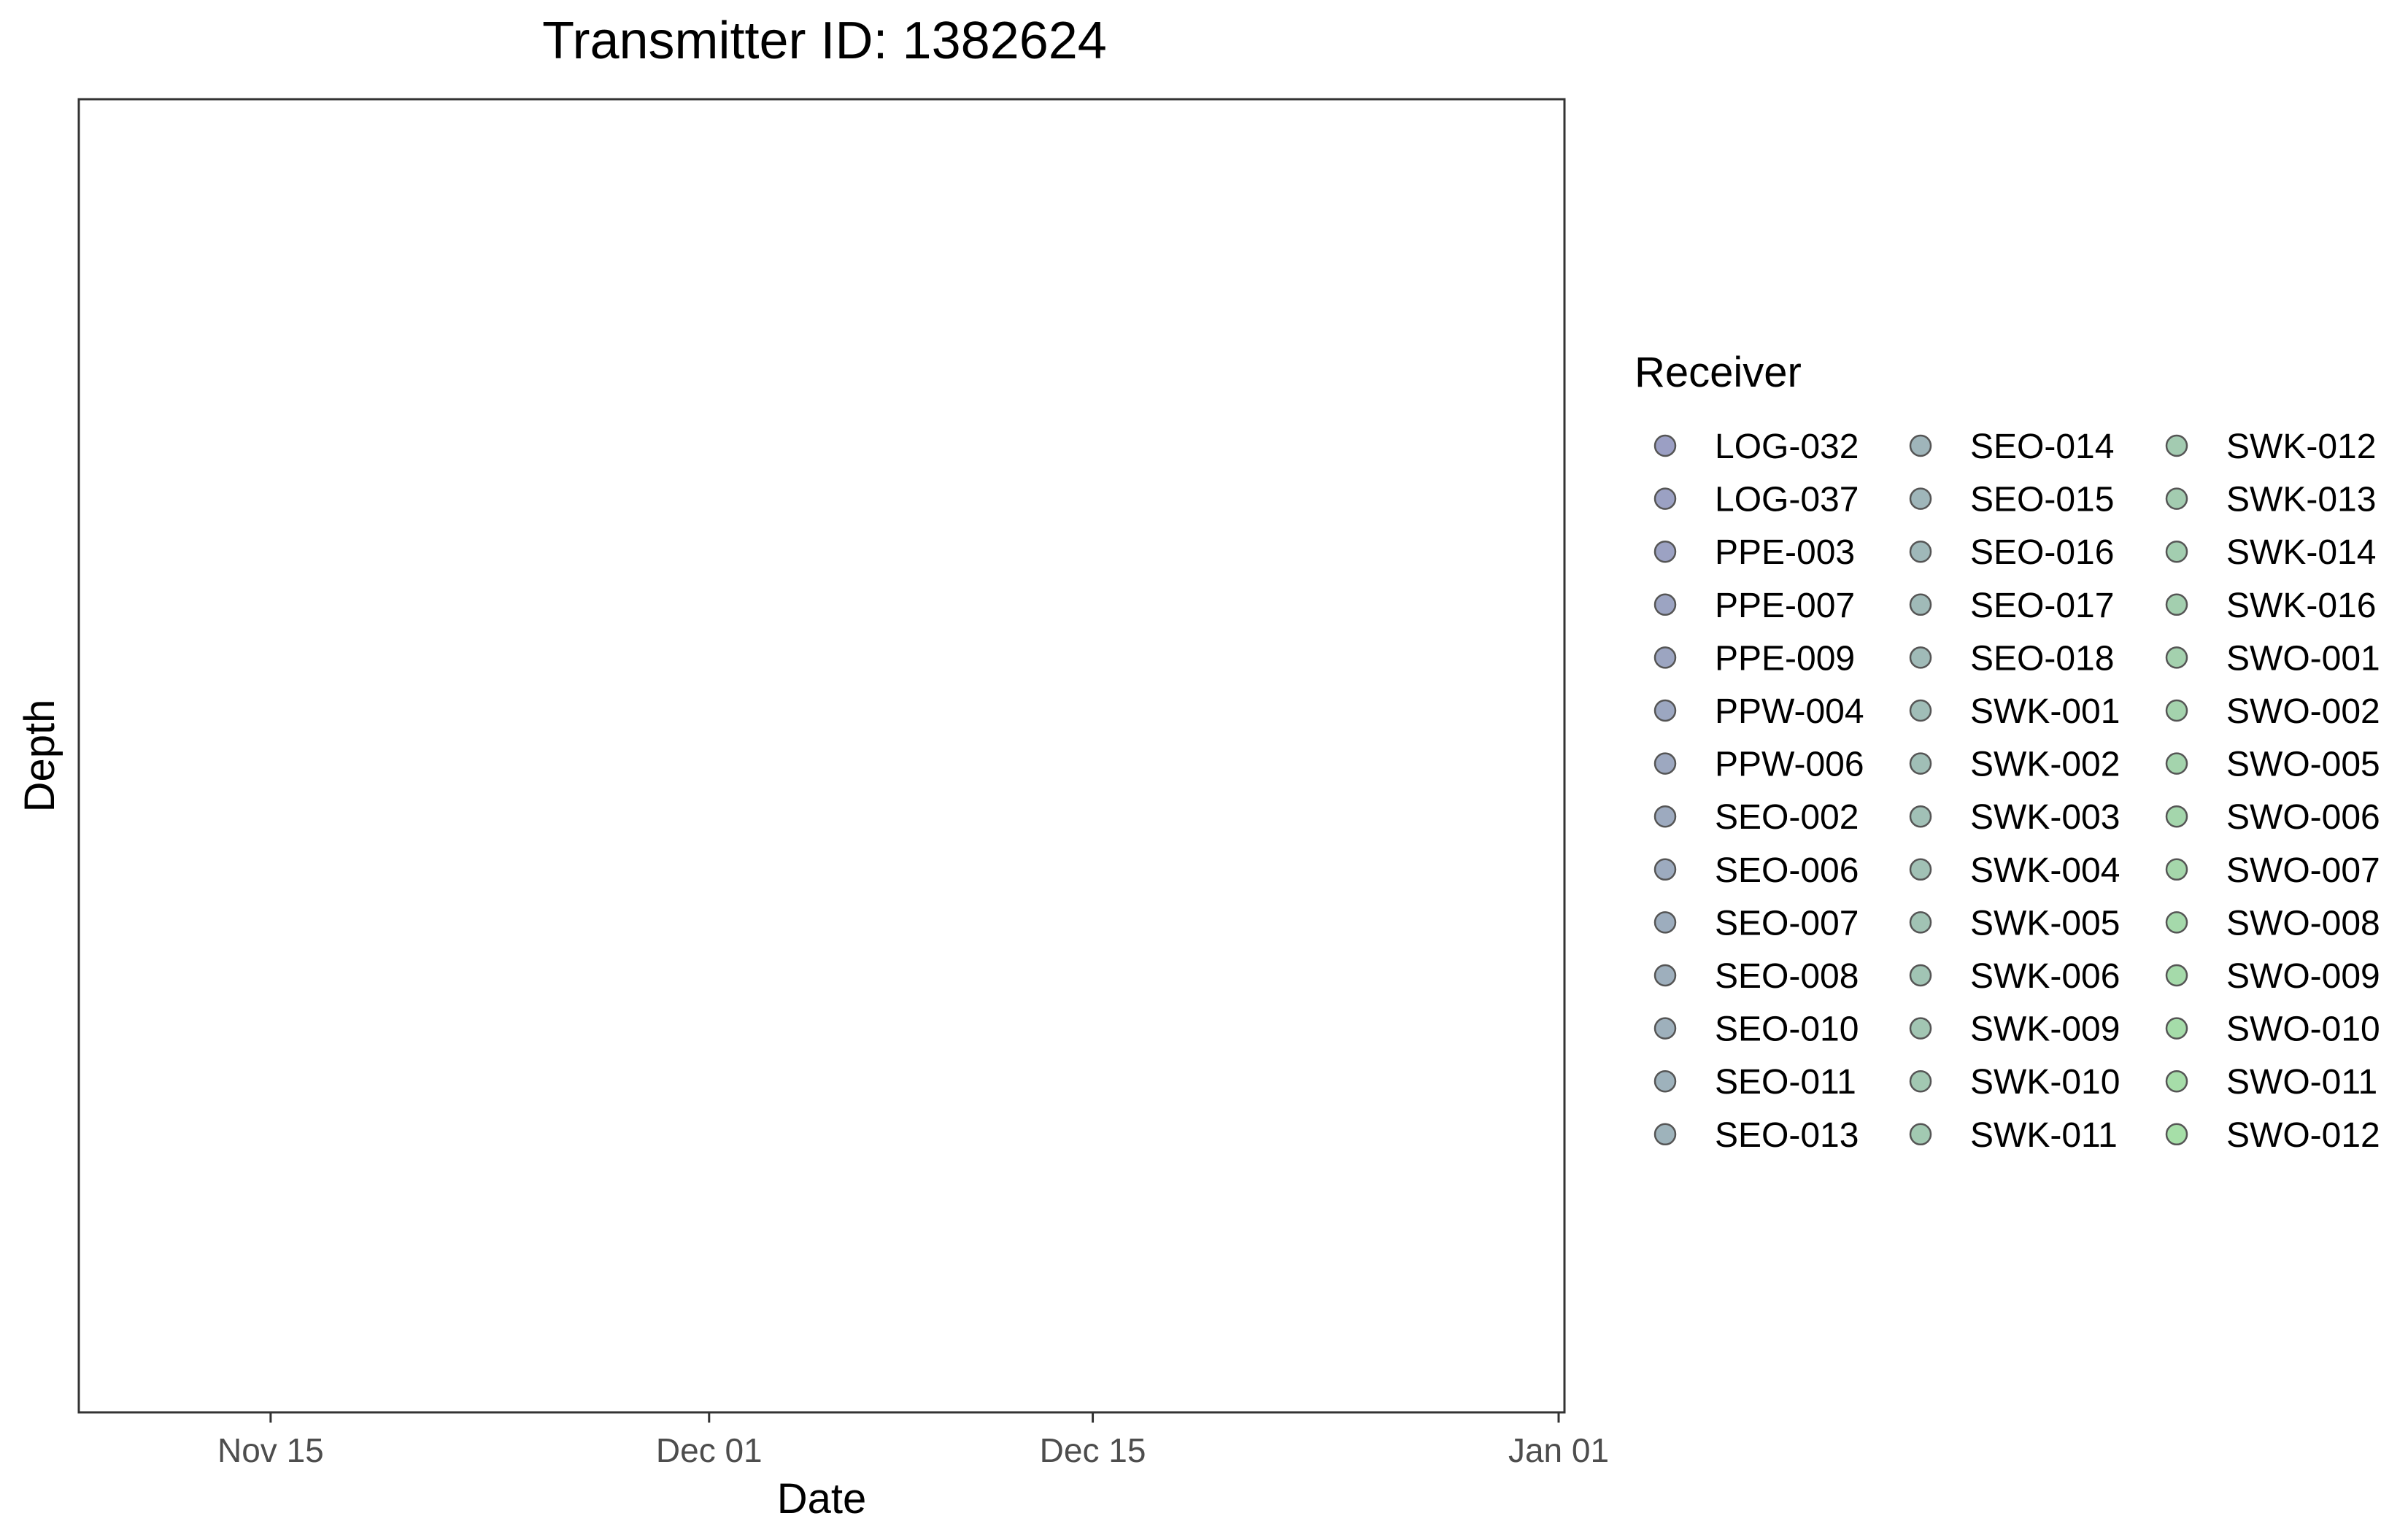 The height and width of the screenshot is (1532, 2408). Describe the element at coordinates (1756, 447) in the screenshot. I see `legend-item: LOG-032` at that location.